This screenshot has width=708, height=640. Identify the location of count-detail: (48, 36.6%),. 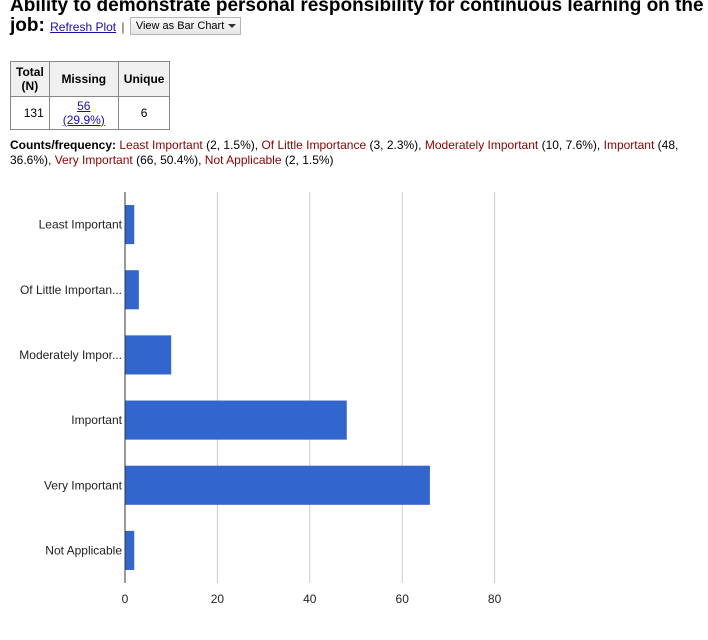
(344, 152).